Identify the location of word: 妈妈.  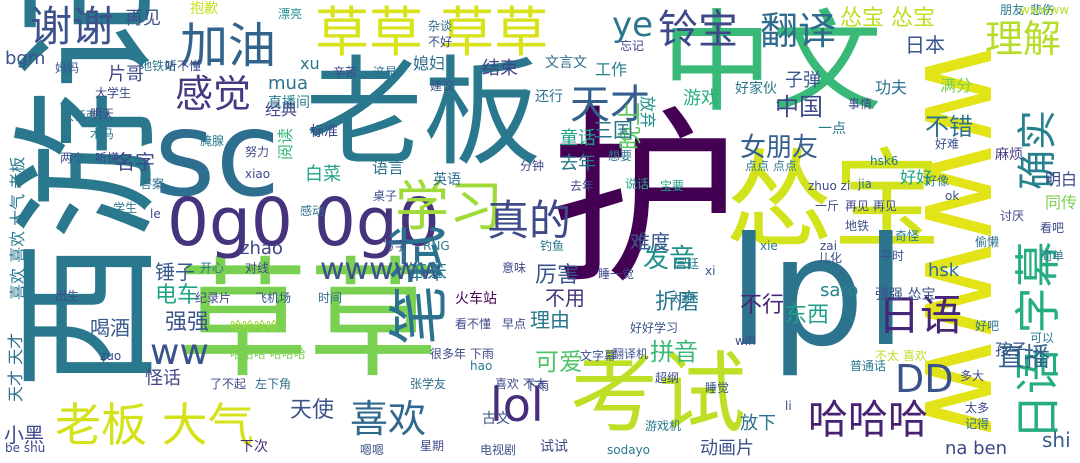
(67, 68).